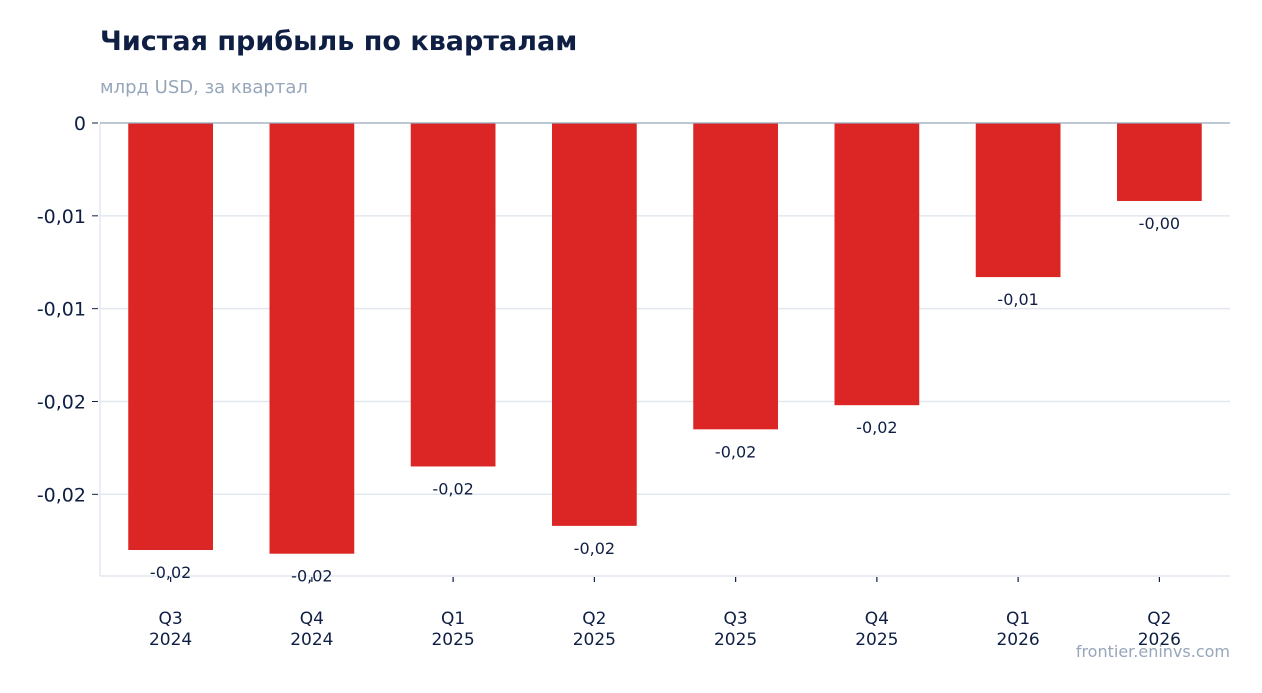 Image resolution: width=1262 pixels, height=693 pixels. Describe the element at coordinates (1017, 299) in the screenshot. I see `data-label: -0,01` at that location.